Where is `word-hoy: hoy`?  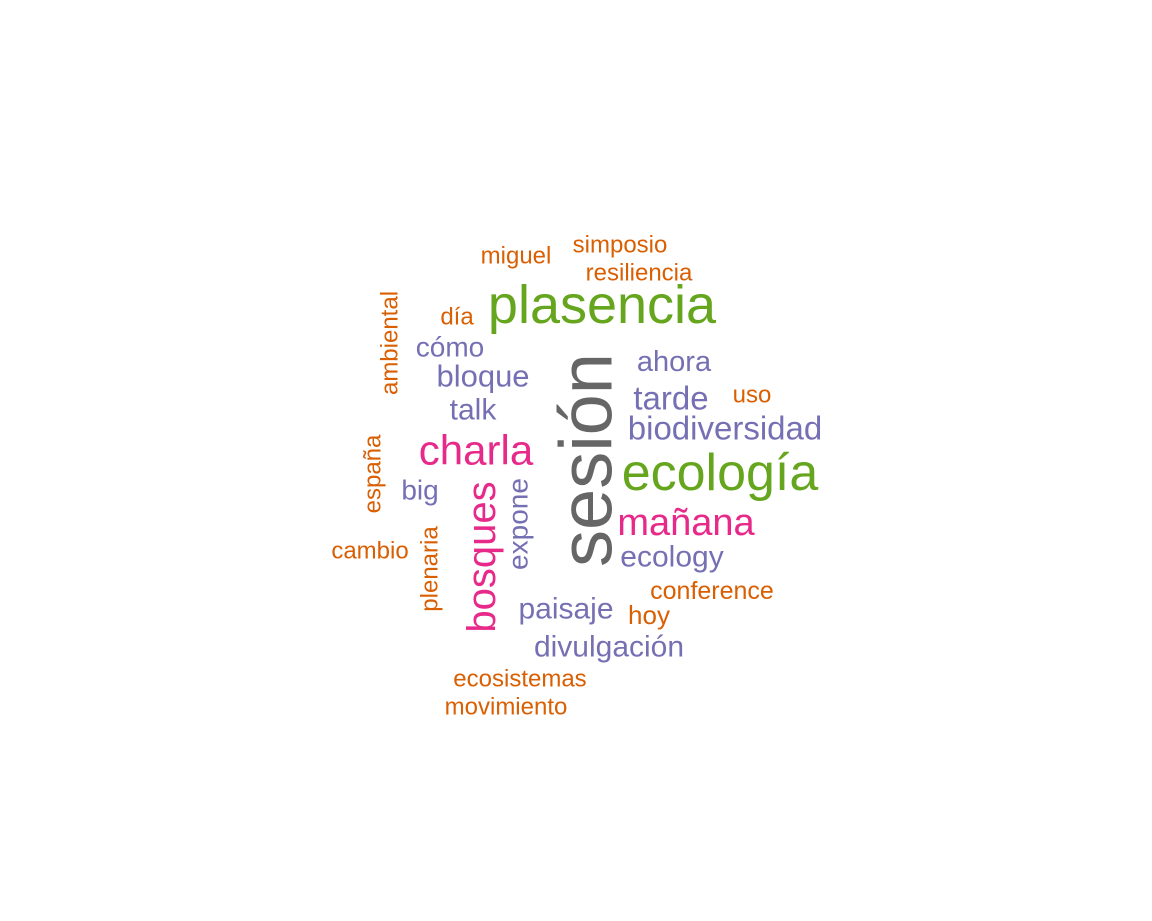
word-hoy: hoy is located at coordinates (649, 615).